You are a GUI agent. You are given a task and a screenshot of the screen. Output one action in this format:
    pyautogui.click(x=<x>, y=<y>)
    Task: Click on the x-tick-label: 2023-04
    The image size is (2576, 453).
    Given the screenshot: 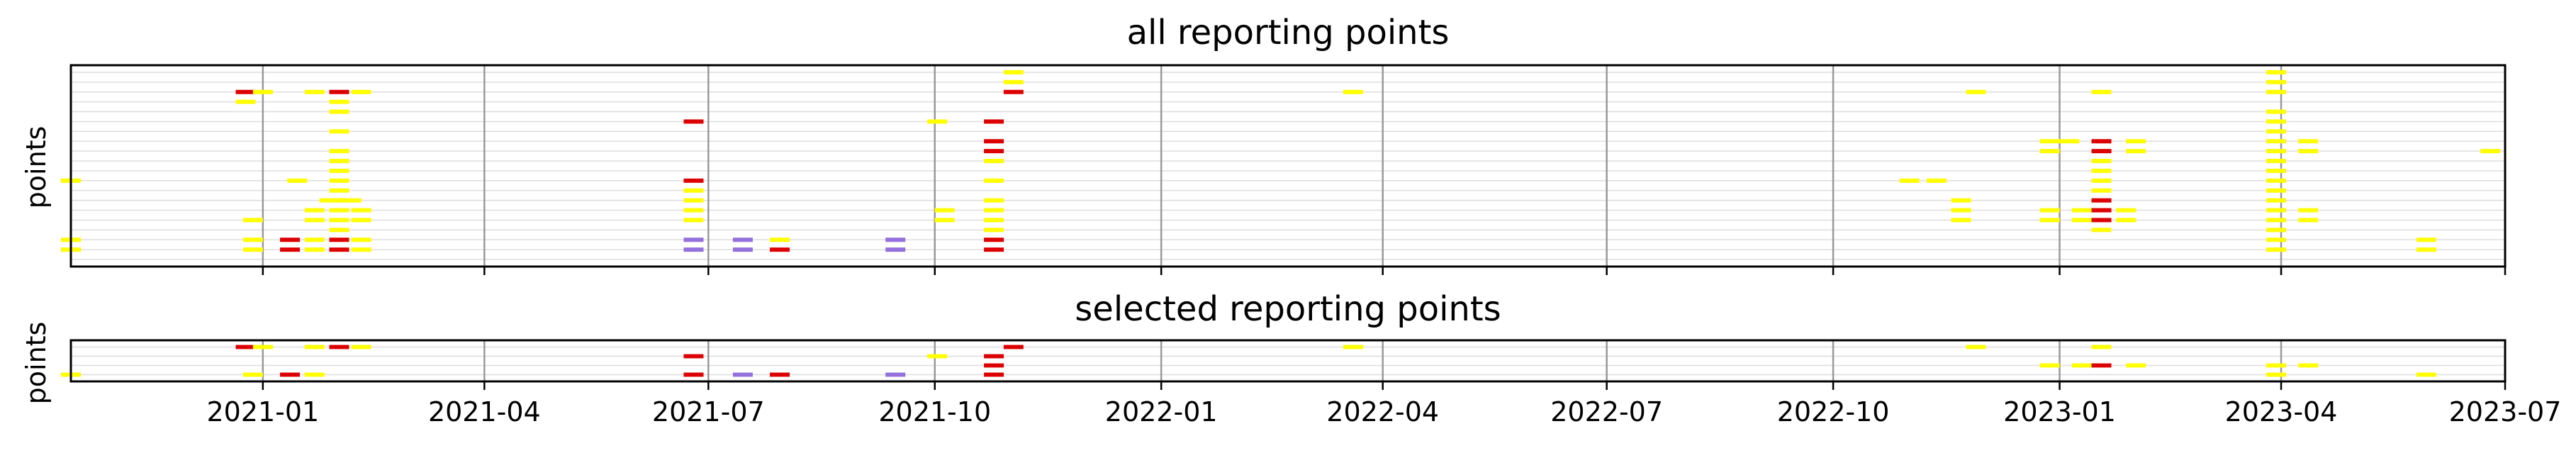 What is the action you would take?
    pyautogui.click(x=2281, y=412)
    